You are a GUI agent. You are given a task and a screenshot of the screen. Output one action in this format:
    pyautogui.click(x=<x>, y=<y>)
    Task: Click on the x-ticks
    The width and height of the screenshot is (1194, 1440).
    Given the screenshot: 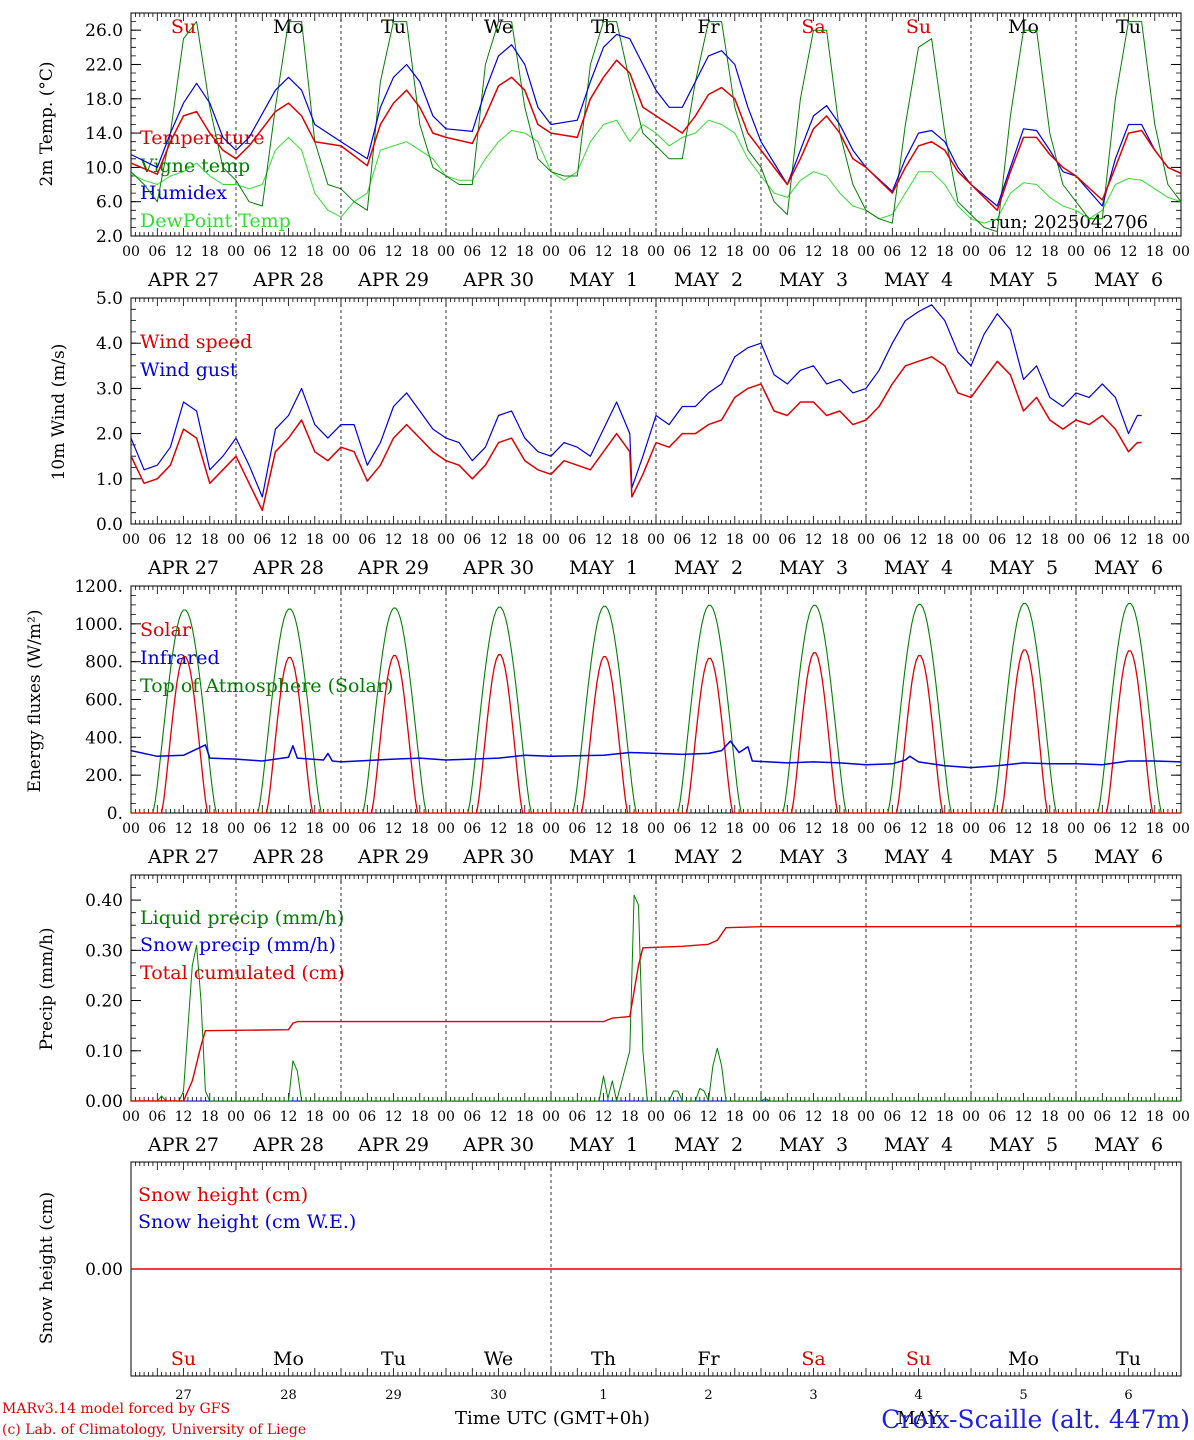 What is the action you would take?
    pyautogui.click(x=656, y=124)
    